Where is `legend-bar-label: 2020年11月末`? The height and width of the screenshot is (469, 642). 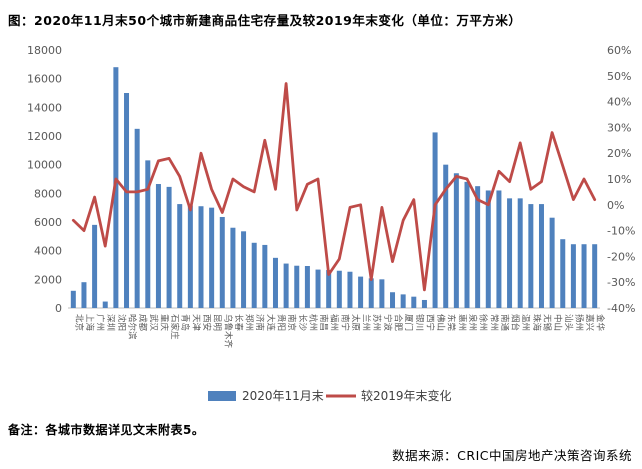
legend-bar-label: 2020年11月末 is located at coordinates (283, 396).